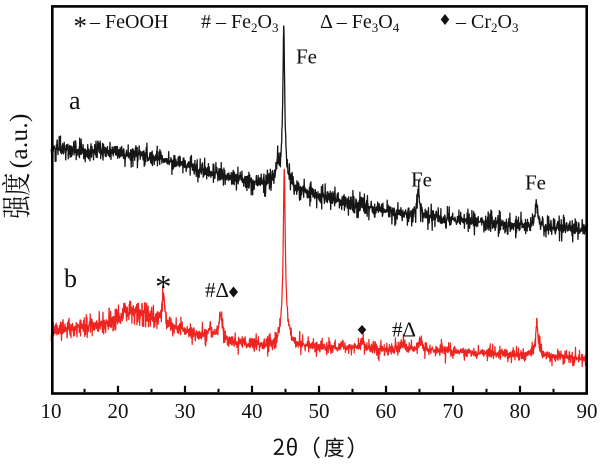  Describe the element at coordinates (386, 411) in the screenshot. I see `svg-text: 60` at that location.